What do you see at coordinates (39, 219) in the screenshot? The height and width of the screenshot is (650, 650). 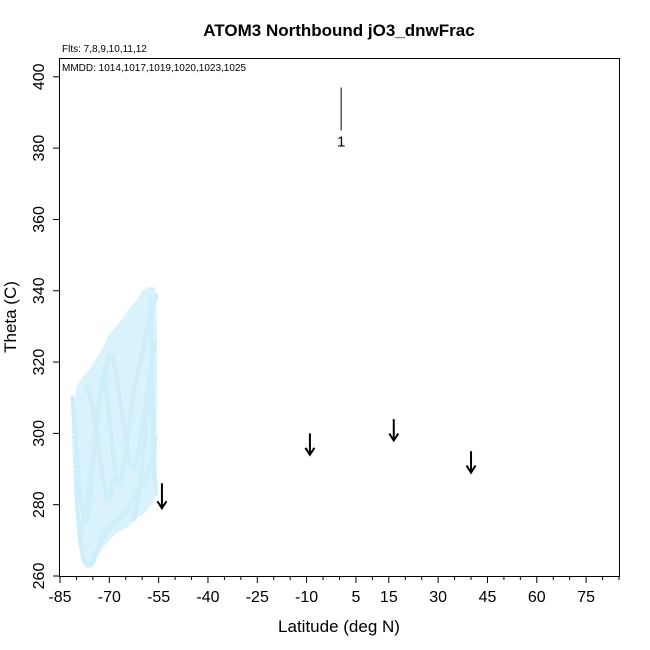 I see `y-tick-label: 360` at bounding box center [39, 219].